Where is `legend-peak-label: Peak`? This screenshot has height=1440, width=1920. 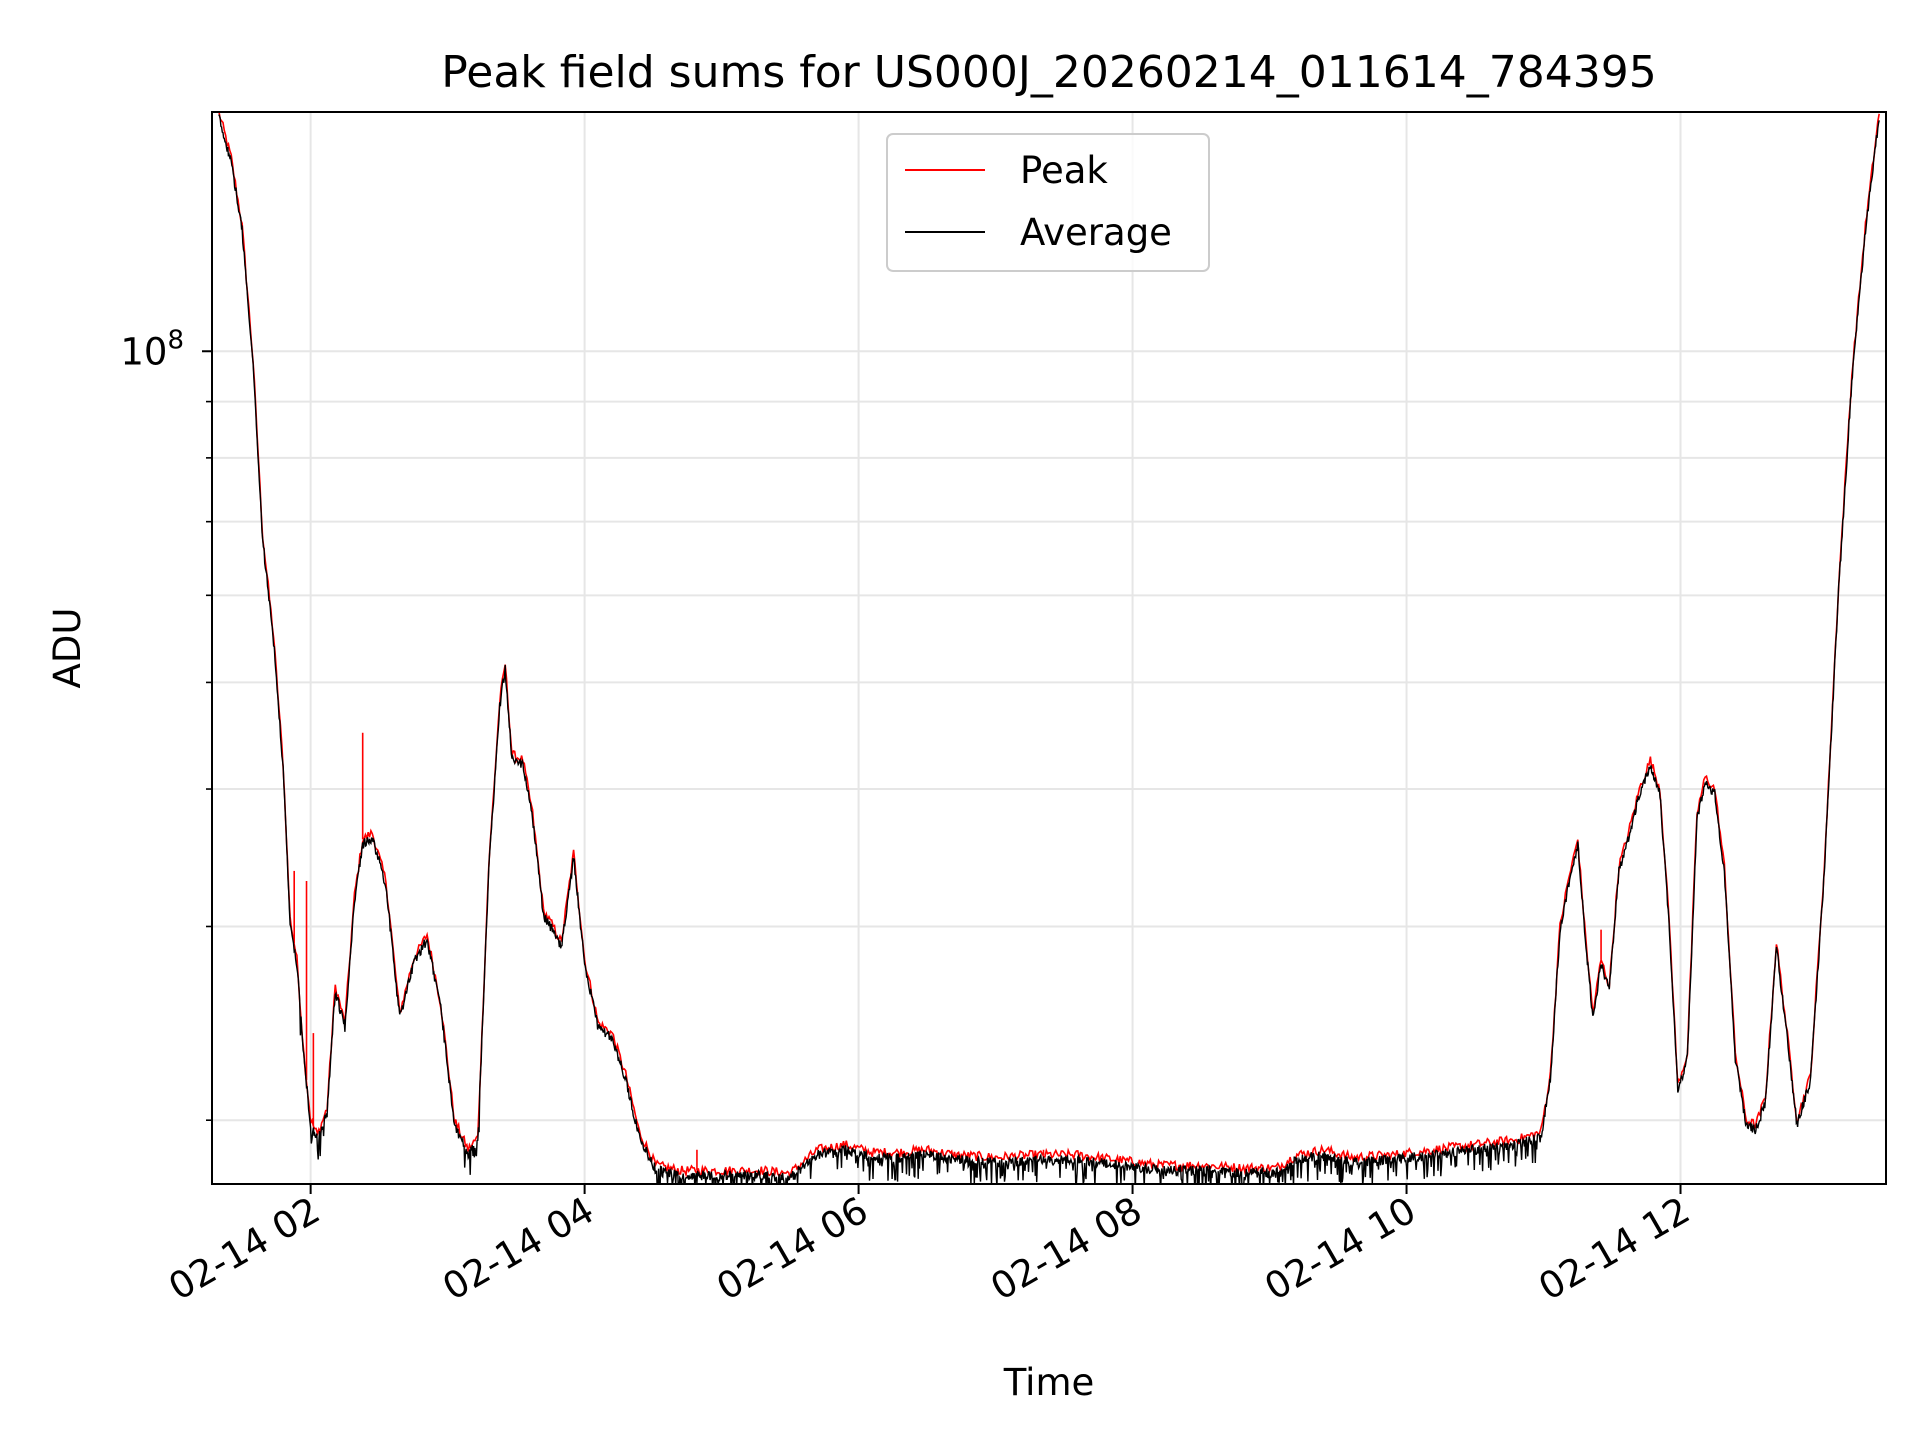 legend-peak-label: Peak is located at coordinates (1064, 170).